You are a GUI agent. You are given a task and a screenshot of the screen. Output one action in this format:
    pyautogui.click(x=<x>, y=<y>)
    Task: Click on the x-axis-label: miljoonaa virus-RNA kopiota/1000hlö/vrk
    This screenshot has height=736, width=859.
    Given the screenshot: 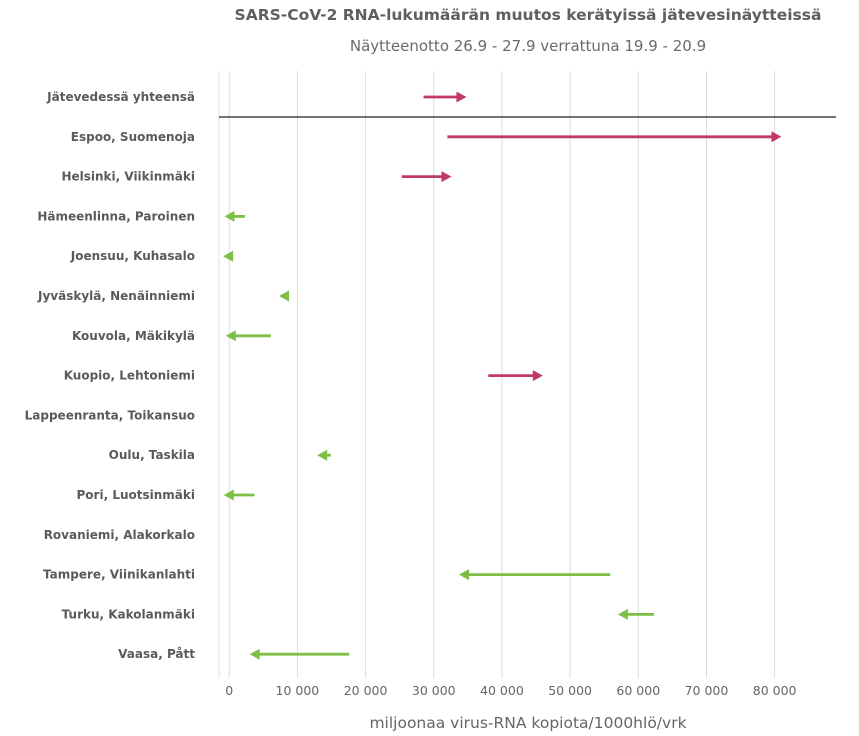 What is the action you would take?
    pyautogui.click(x=528, y=723)
    